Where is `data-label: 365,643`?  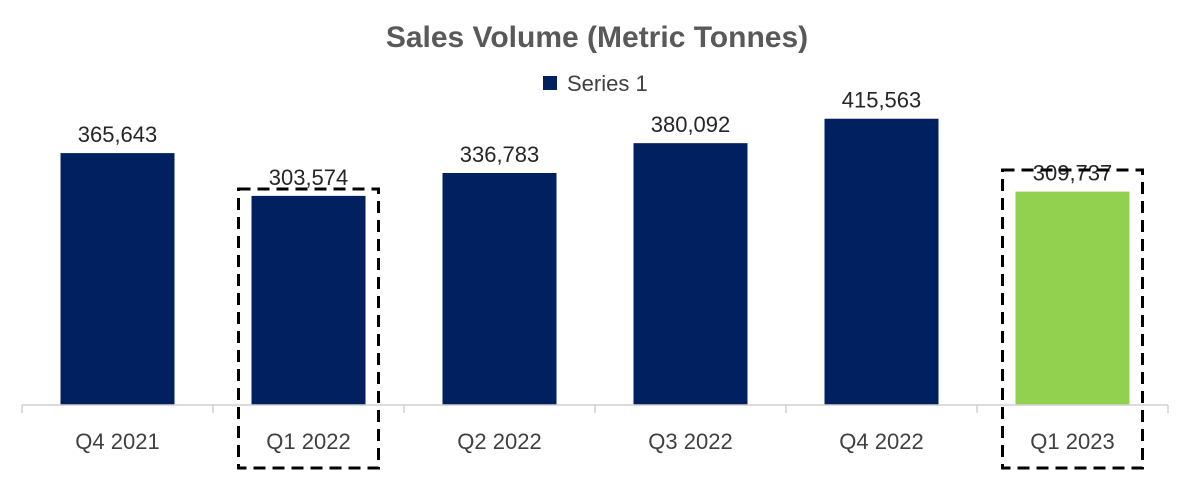 data-label: 365,643 is located at coordinates (118, 134).